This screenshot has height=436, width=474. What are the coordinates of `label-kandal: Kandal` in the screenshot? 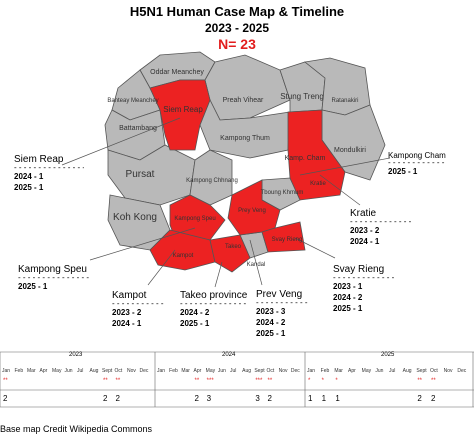 It's located at (256, 265).